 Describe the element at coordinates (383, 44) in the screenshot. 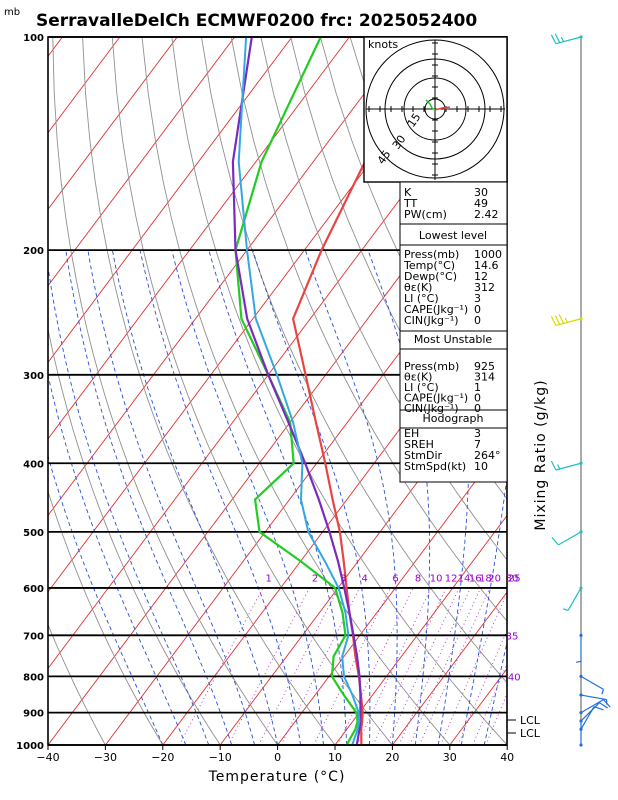

I see `hodograph-unit: knots` at that location.